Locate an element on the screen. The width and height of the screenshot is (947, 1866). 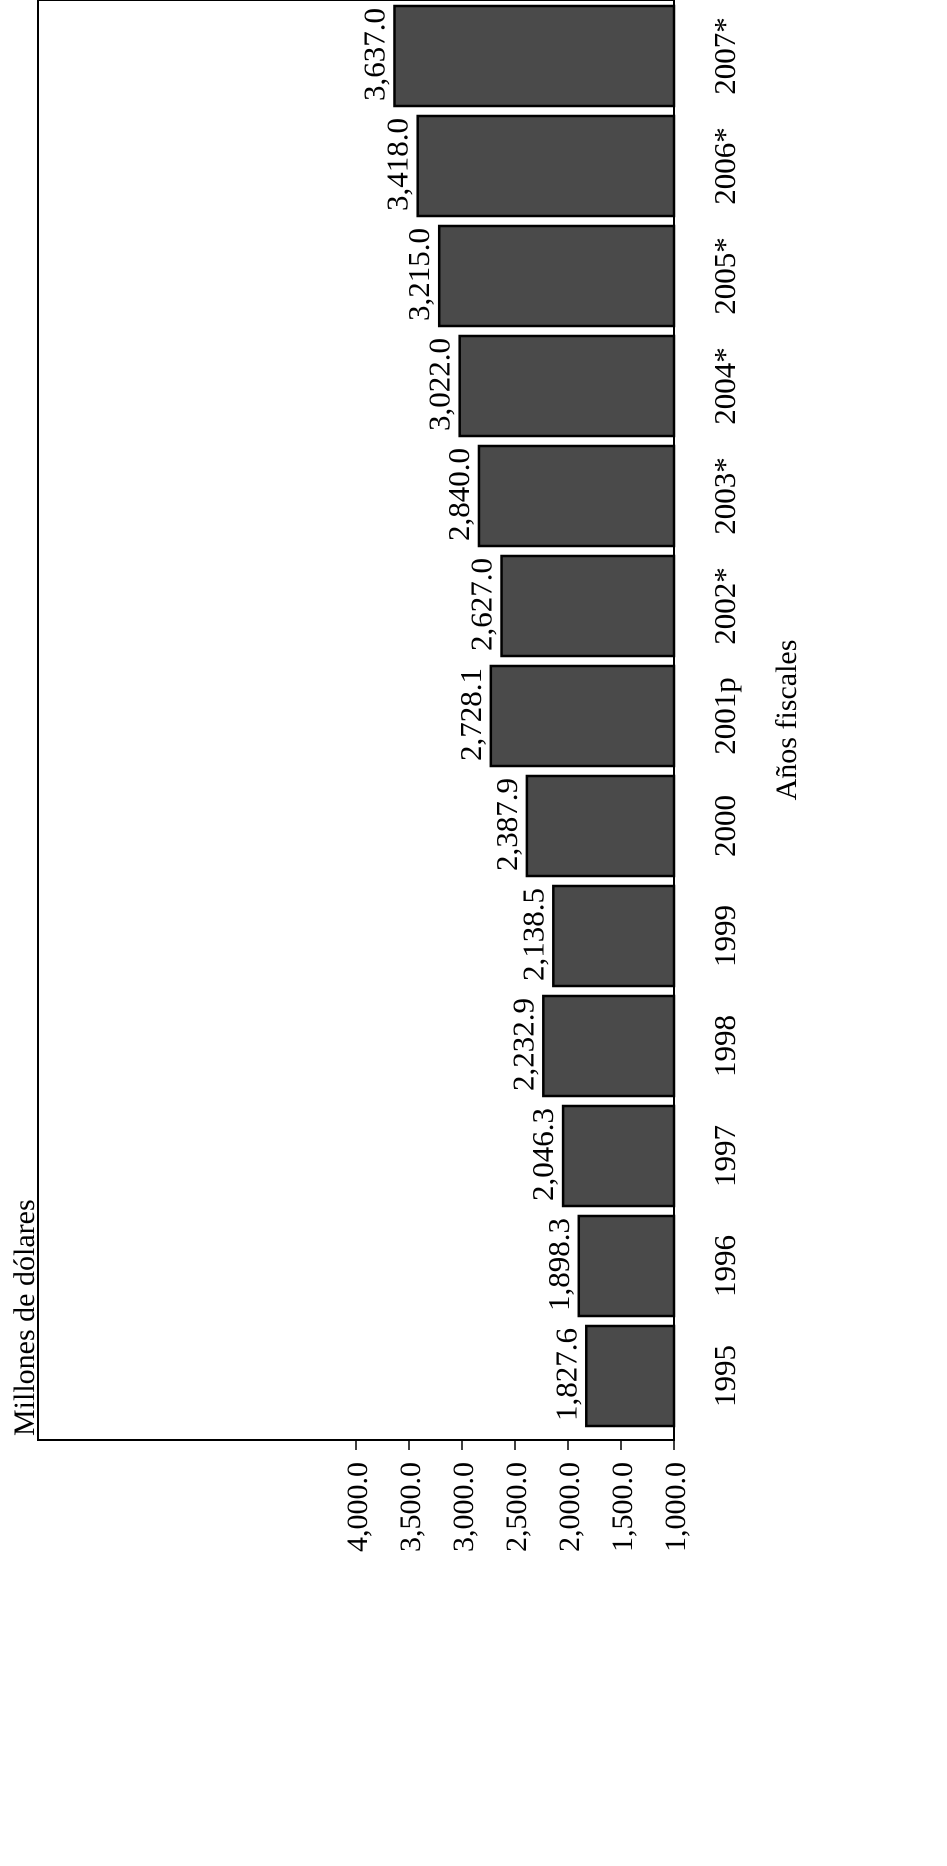
data-label: 2,728.1 is located at coordinates (470, 714).